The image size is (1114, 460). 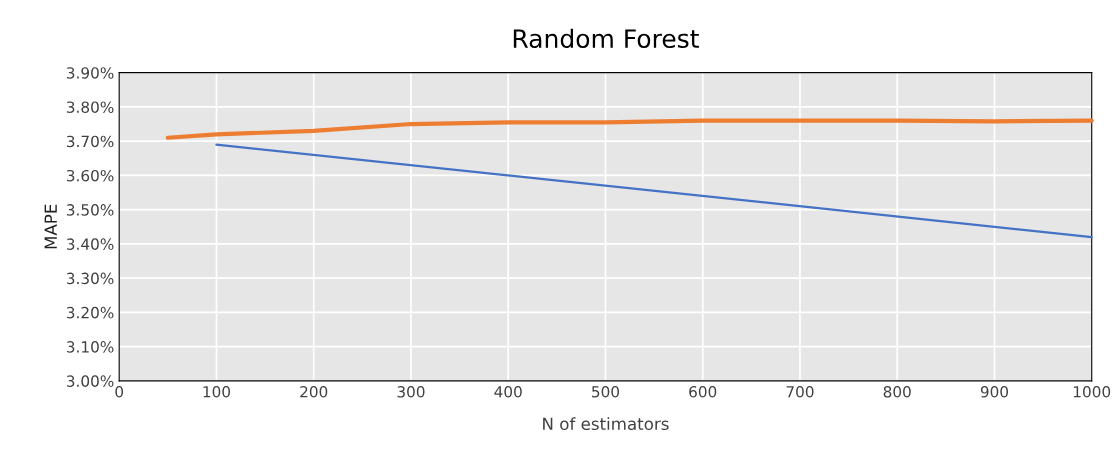 What do you see at coordinates (314, 392) in the screenshot?
I see `x-tick-label: 200` at bounding box center [314, 392].